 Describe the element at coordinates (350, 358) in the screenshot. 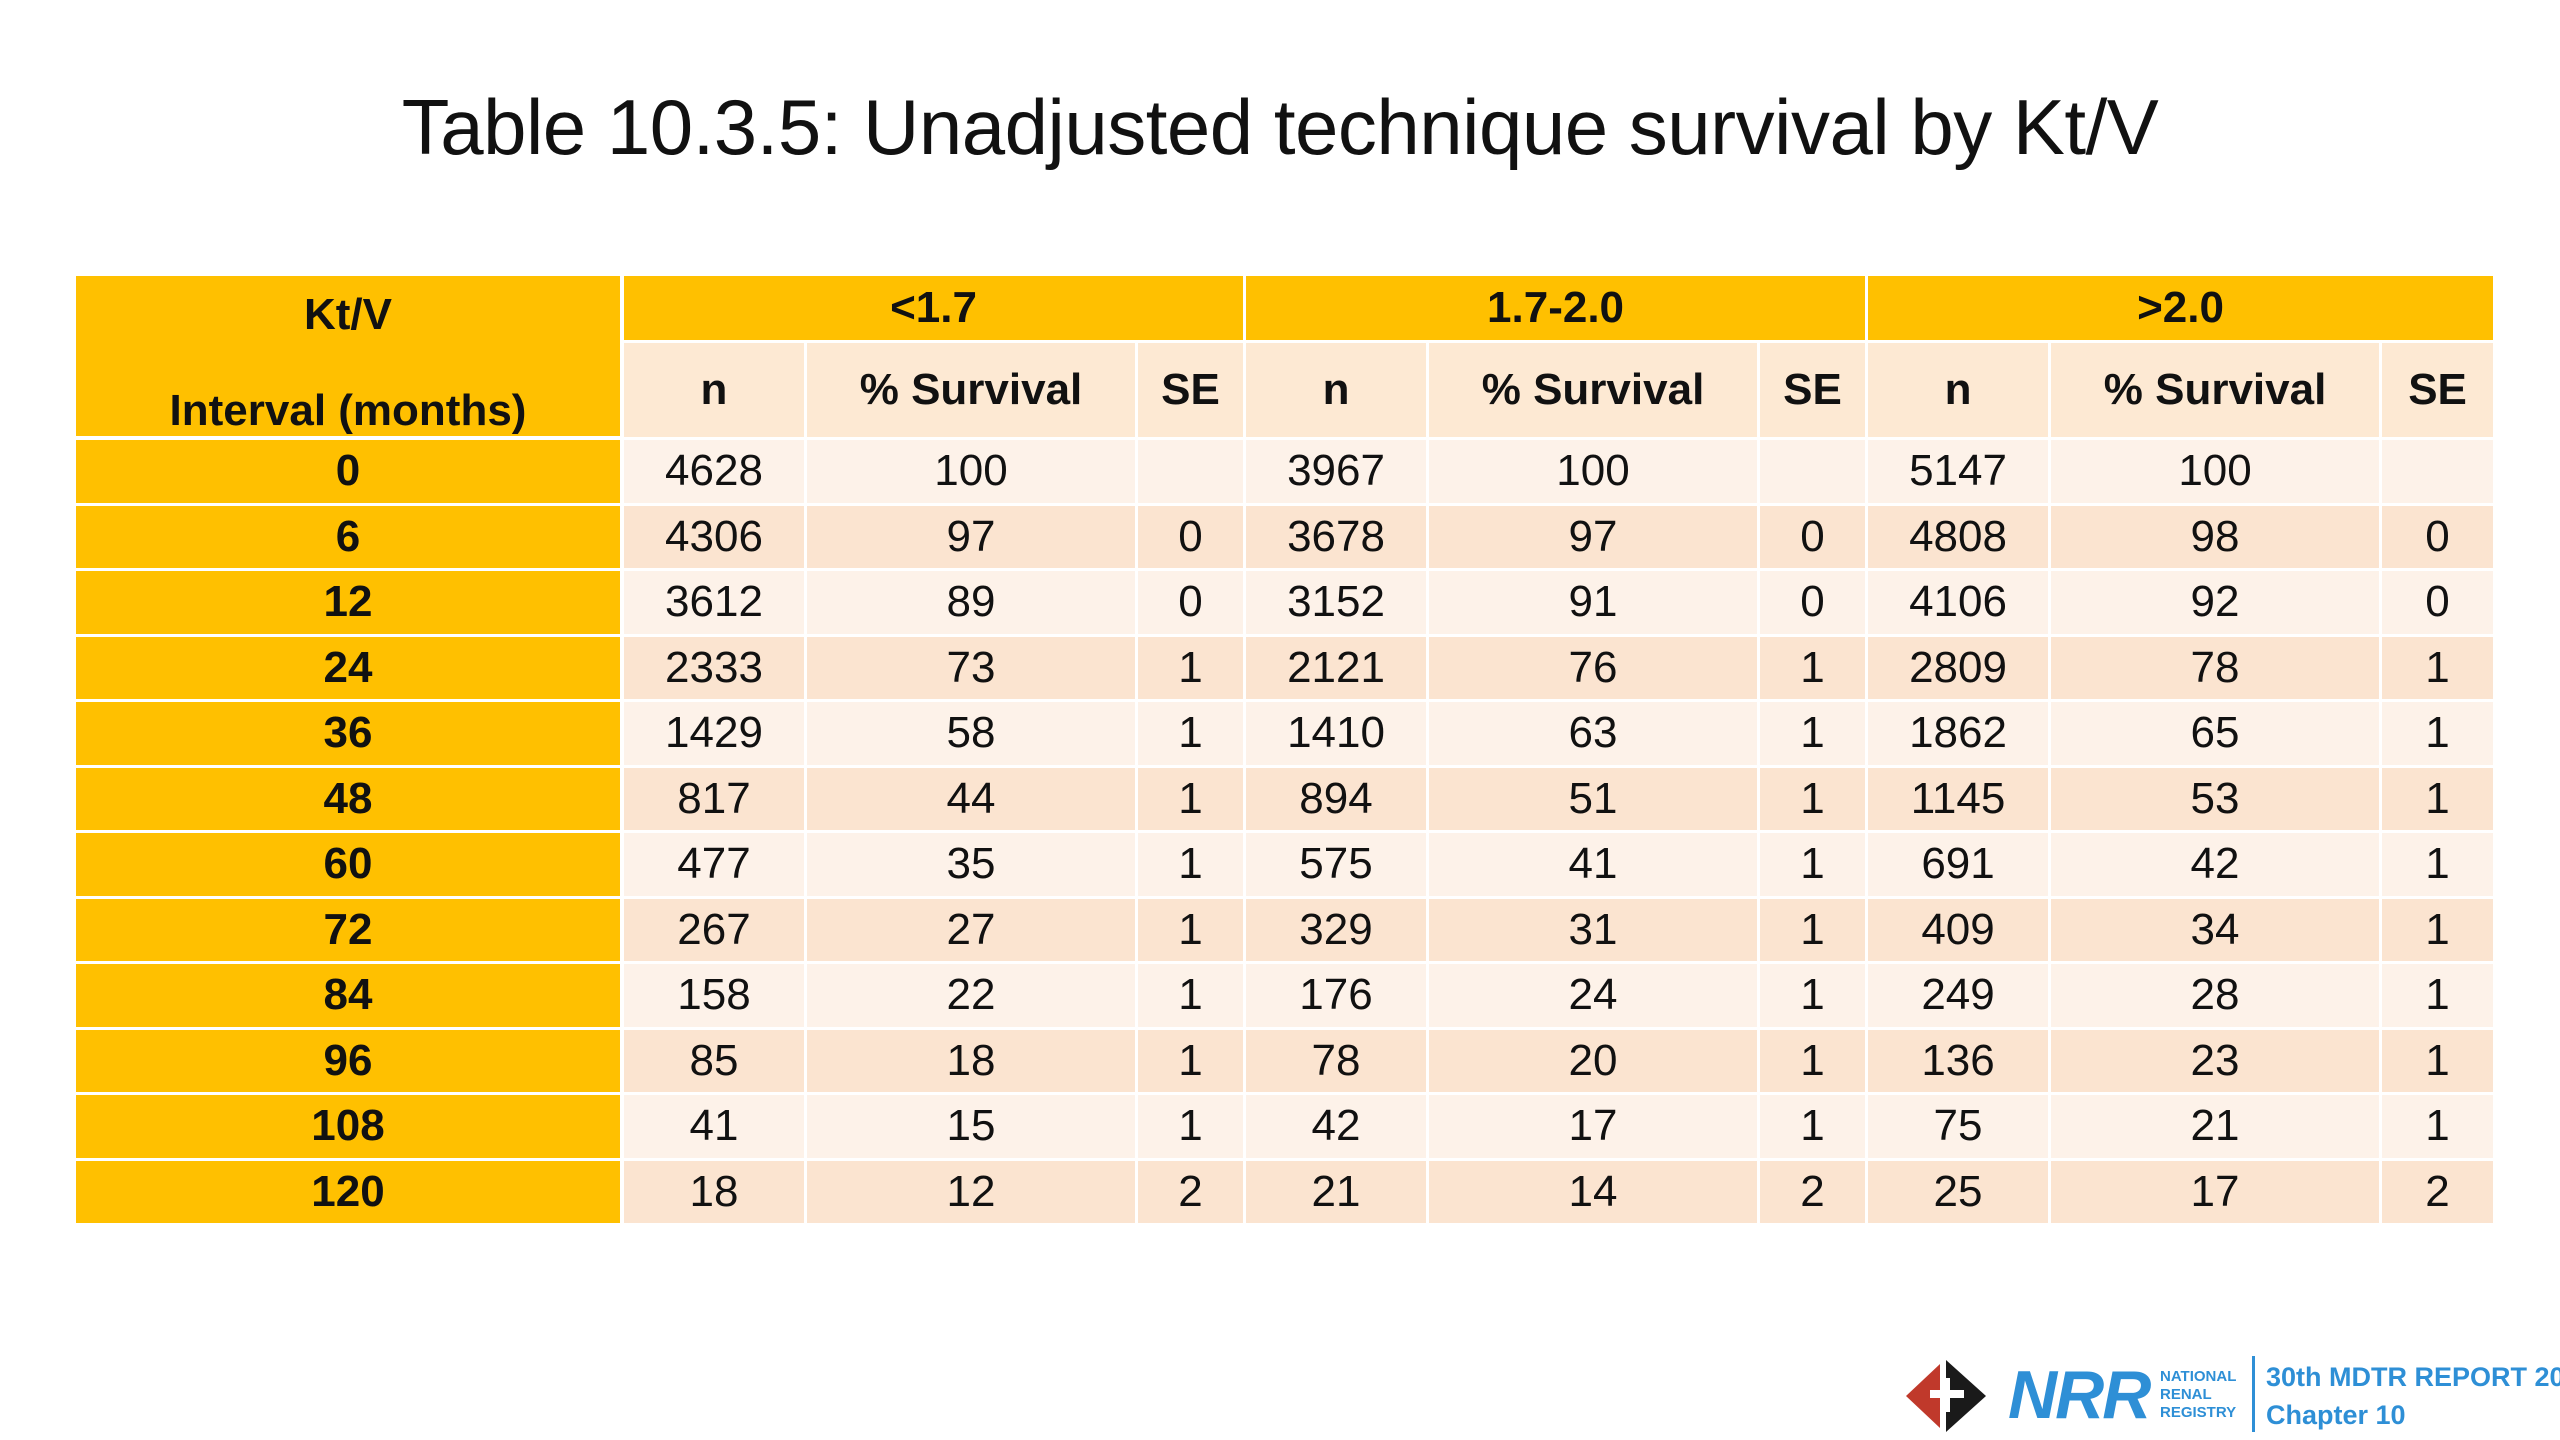

I see `corner-header: Kt/V Interval (months)` at that location.